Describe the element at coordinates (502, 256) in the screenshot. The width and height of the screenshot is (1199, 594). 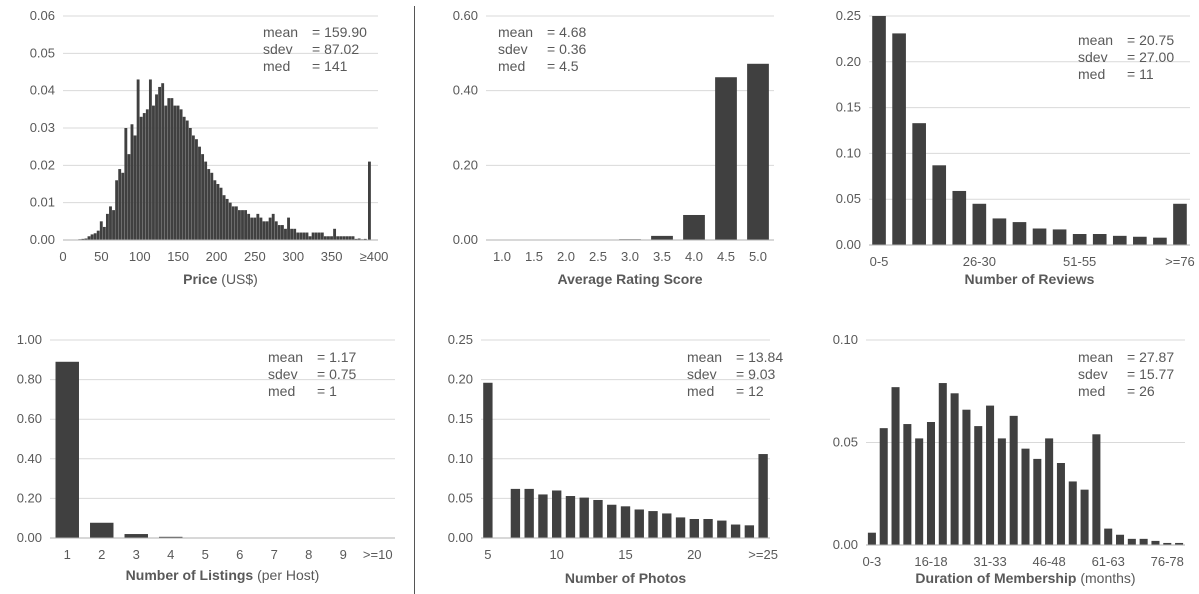
I see `x-tick-label: 1.0` at that location.